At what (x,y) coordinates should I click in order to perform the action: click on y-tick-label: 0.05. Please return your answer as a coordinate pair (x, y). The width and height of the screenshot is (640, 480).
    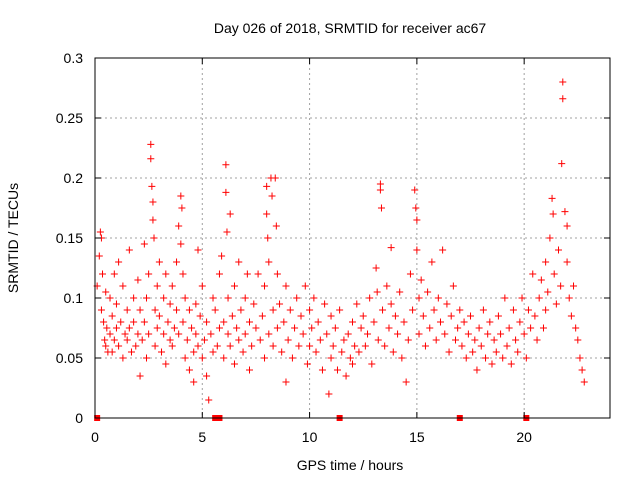
    Looking at the image, I should click on (69, 358).